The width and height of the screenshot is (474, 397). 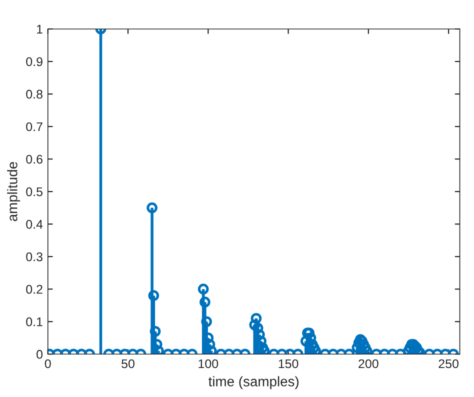 I want to click on y-tick-label: 0.1, so click(x=34, y=321).